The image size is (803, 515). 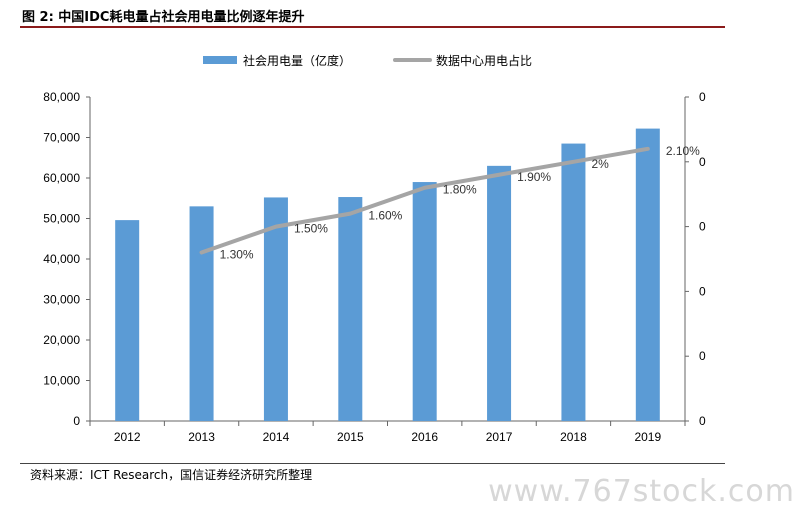 I want to click on x-tick-label: 2013, so click(x=201, y=437).